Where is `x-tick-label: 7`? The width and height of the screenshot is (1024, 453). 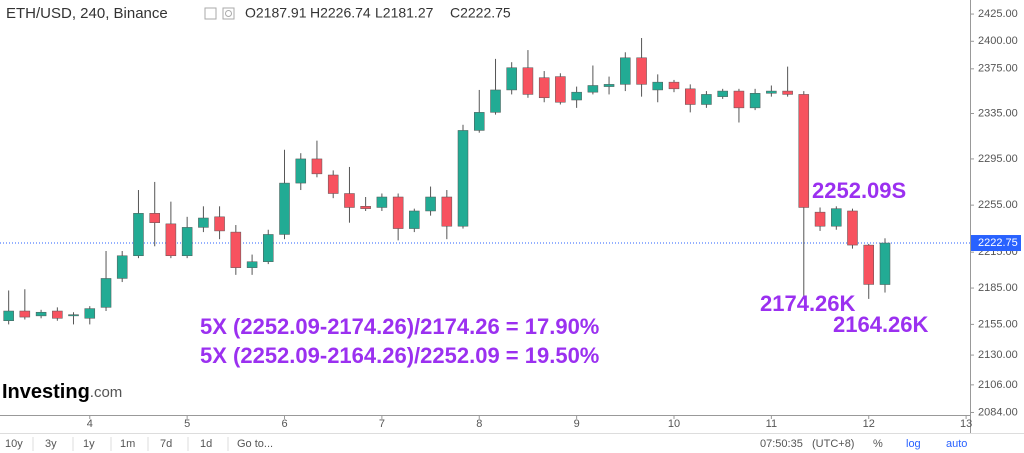 x-tick-label: 7 is located at coordinates (382, 424).